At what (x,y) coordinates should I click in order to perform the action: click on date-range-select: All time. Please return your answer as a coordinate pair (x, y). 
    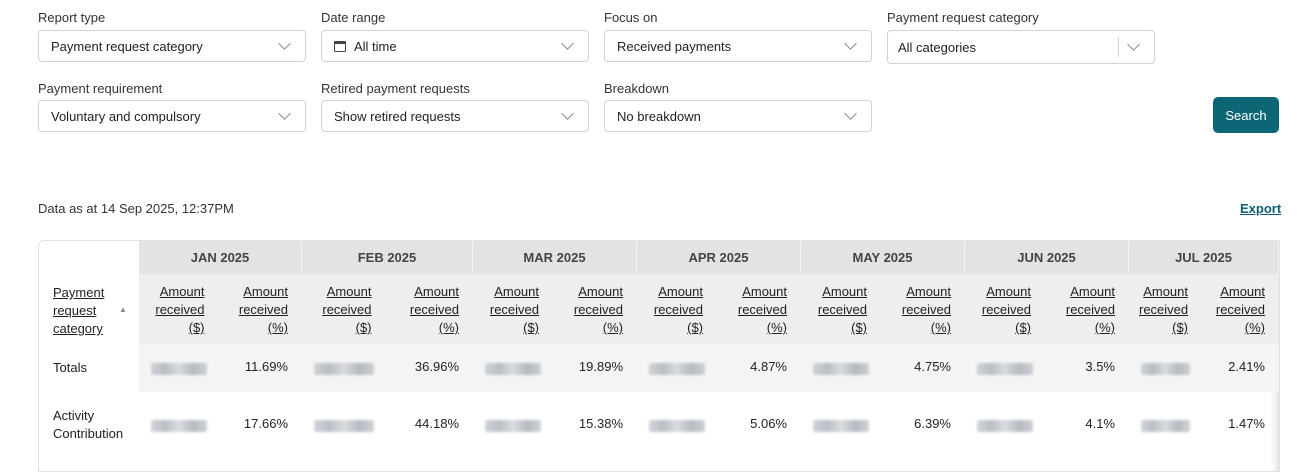
    Looking at the image, I should click on (455, 46).